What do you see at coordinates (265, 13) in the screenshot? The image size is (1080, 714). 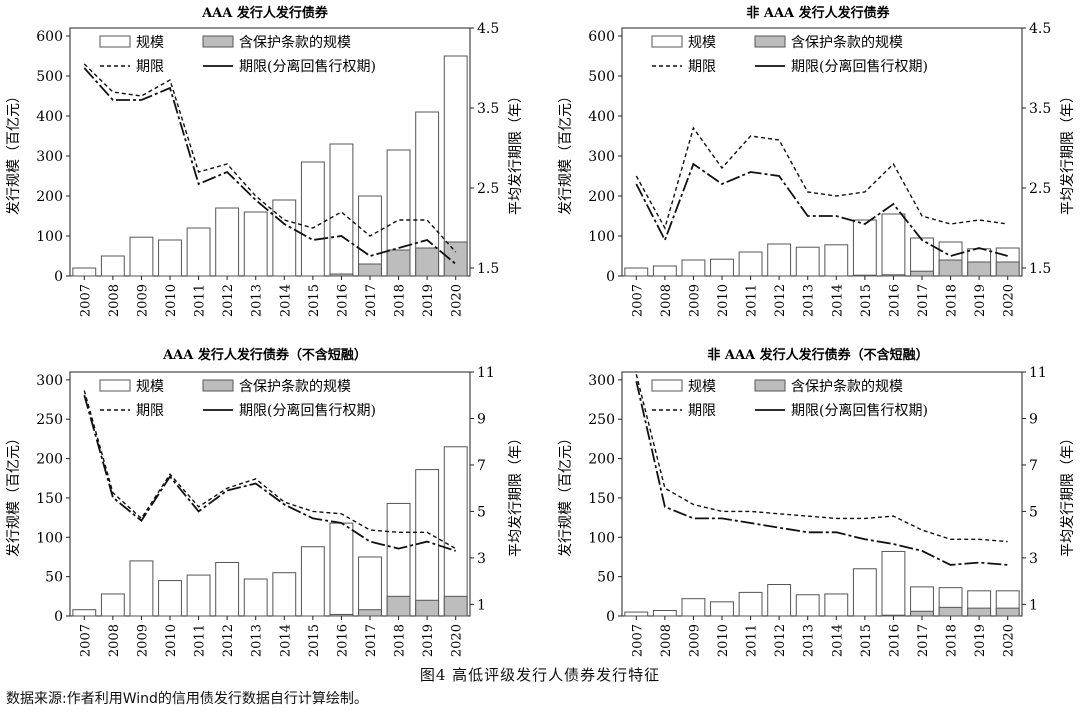 I see `chart-title: AAA 发行人发行债券` at bounding box center [265, 13].